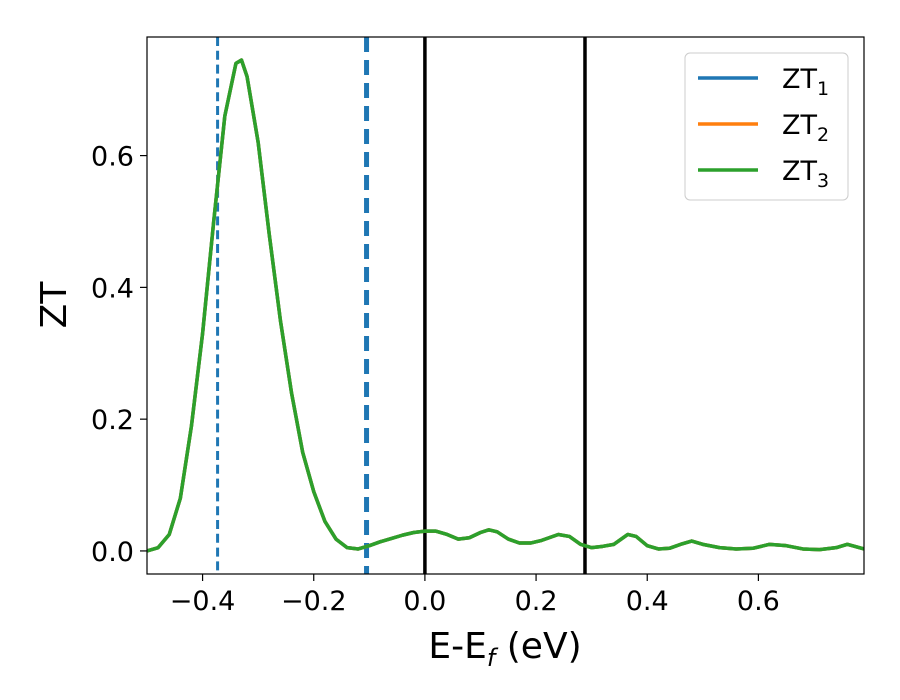  What do you see at coordinates (823, 181) in the screenshot?
I see `legend-label-subscript: 3` at bounding box center [823, 181].